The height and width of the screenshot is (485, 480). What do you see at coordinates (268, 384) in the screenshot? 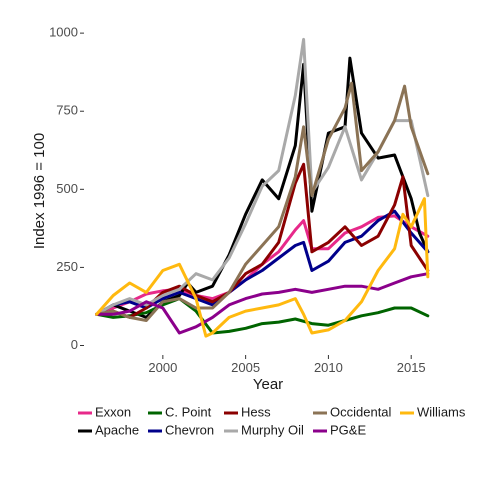
I see `x-axis-title: Year` at bounding box center [268, 384].